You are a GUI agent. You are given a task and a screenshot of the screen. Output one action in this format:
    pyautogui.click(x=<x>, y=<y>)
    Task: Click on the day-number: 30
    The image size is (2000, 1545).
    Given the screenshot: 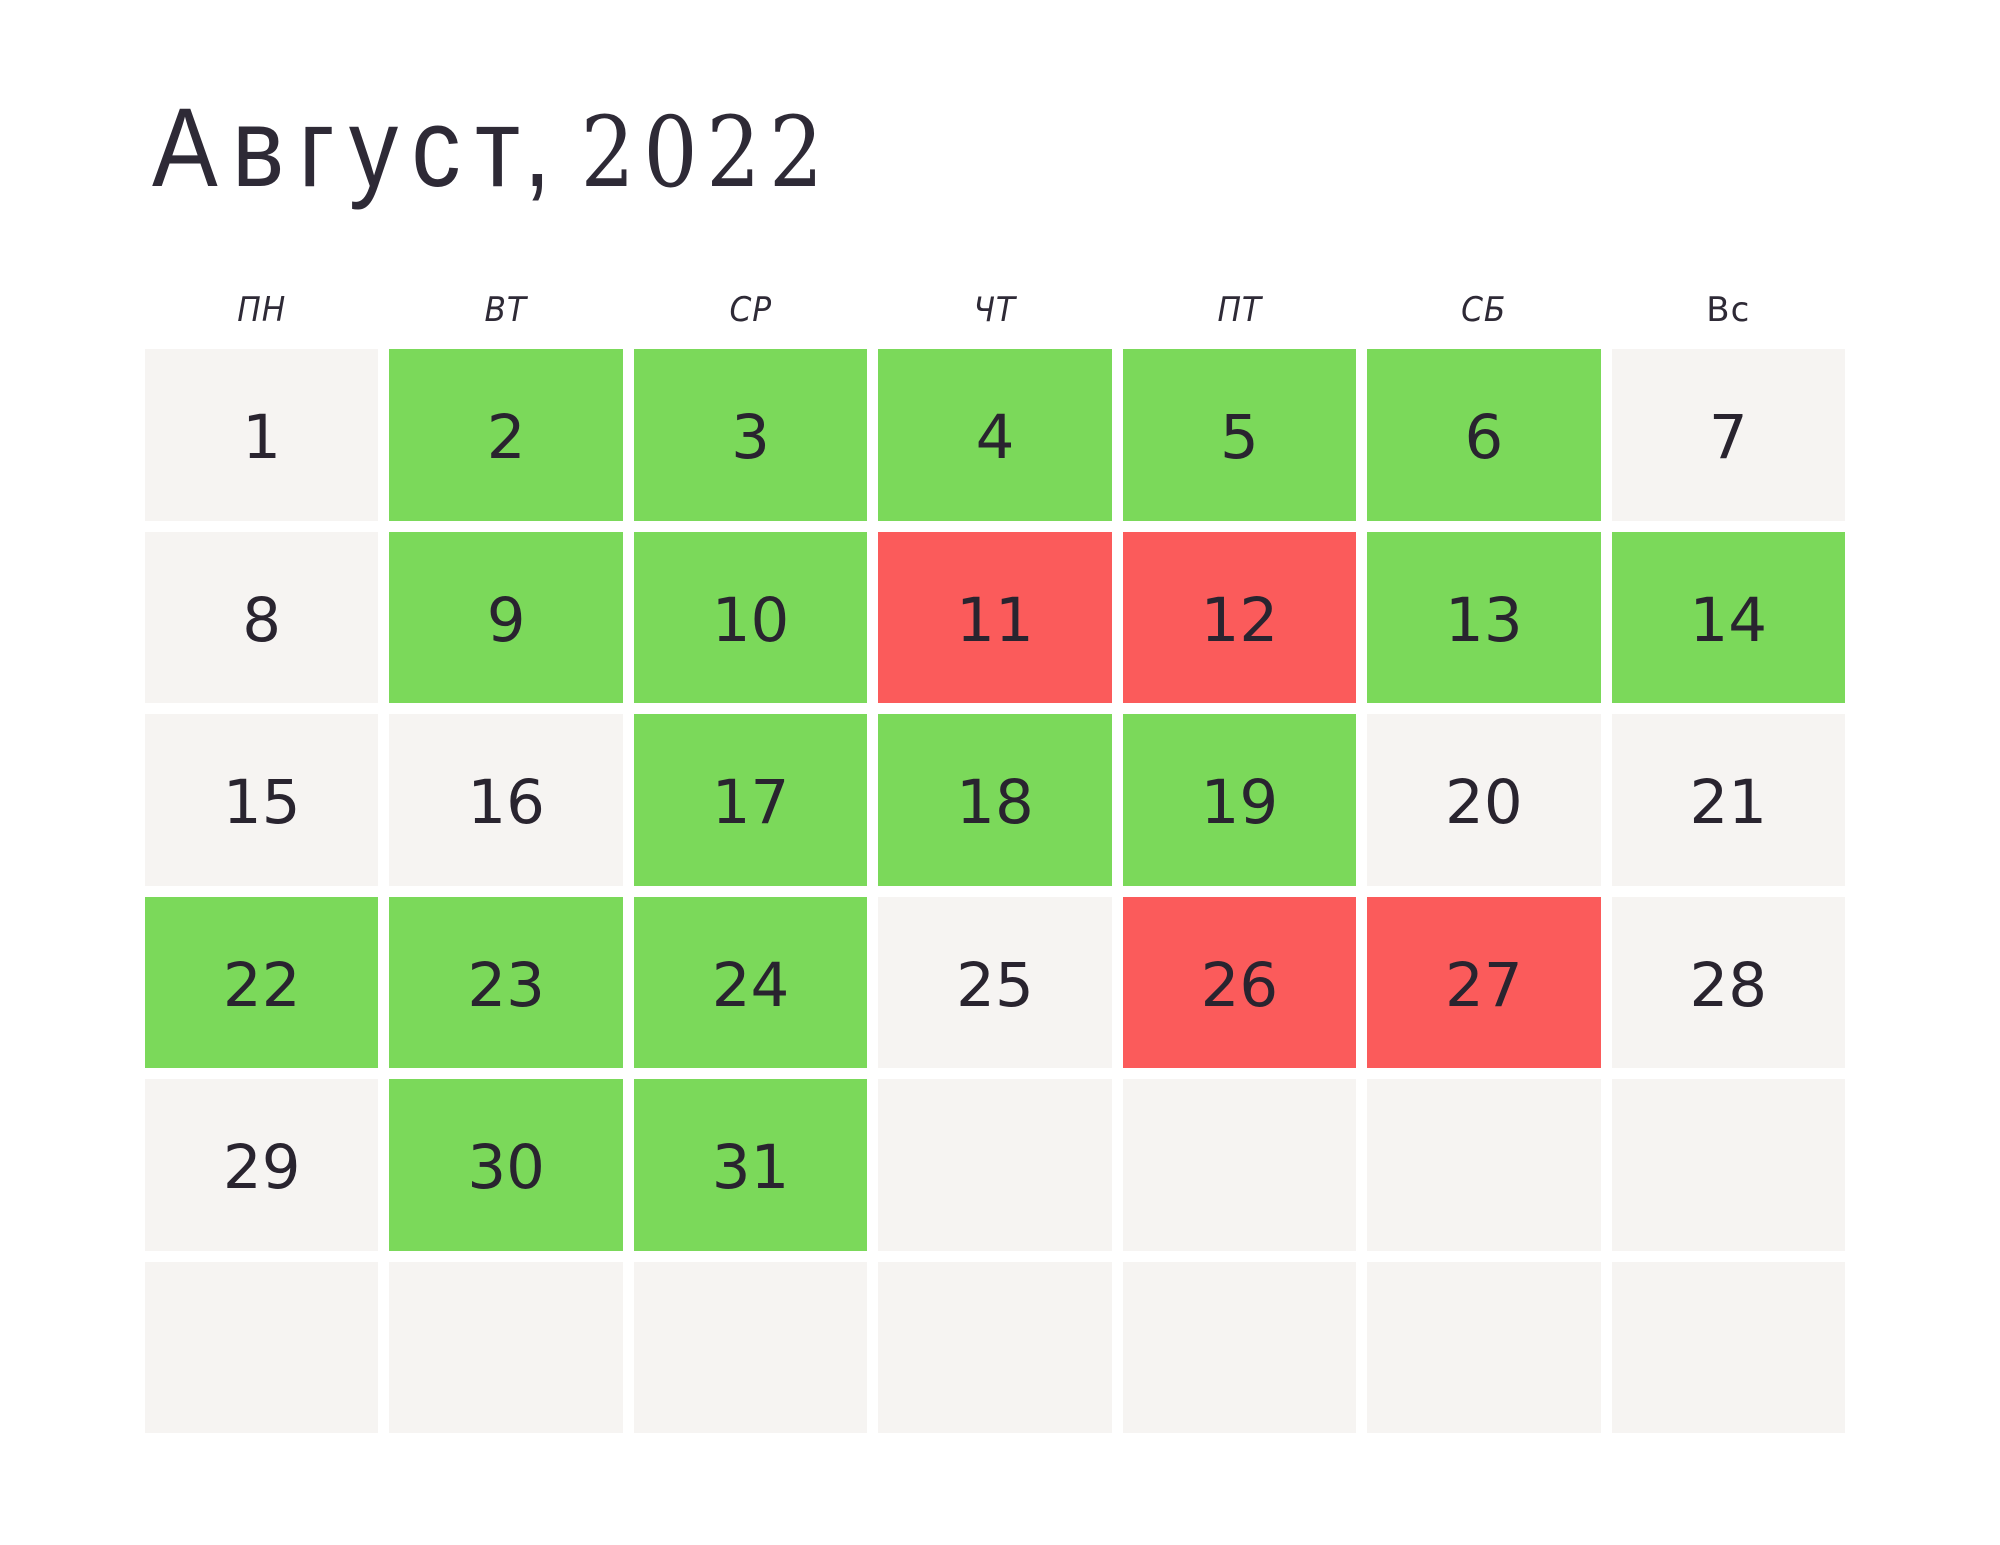 What is the action you would take?
    pyautogui.click(x=506, y=1168)
    